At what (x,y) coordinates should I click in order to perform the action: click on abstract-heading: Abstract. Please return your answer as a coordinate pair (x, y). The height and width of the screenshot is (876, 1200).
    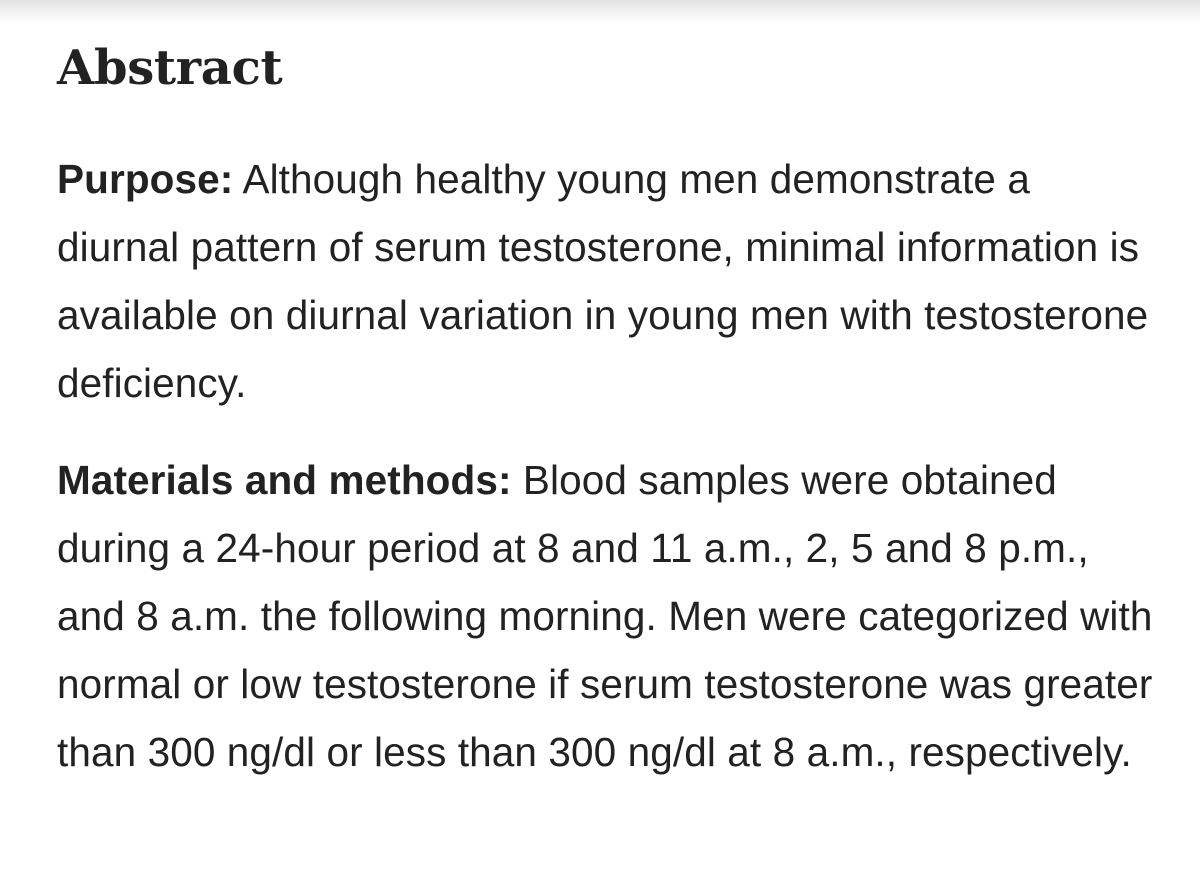
    Looking at the image, I should click on (170, 68).